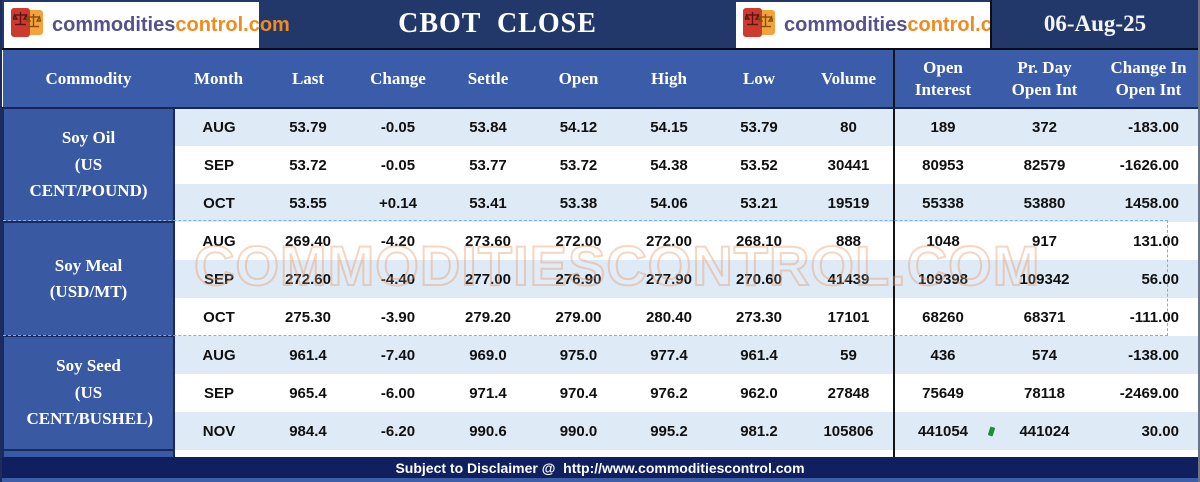 The width and height of the screenshot is (1200, 482). What do you see at coordinates (1148, 79) in the screenshot?
I see `column-header-change-open-int: Change In Open Int` at bounding box center [1148, 79].